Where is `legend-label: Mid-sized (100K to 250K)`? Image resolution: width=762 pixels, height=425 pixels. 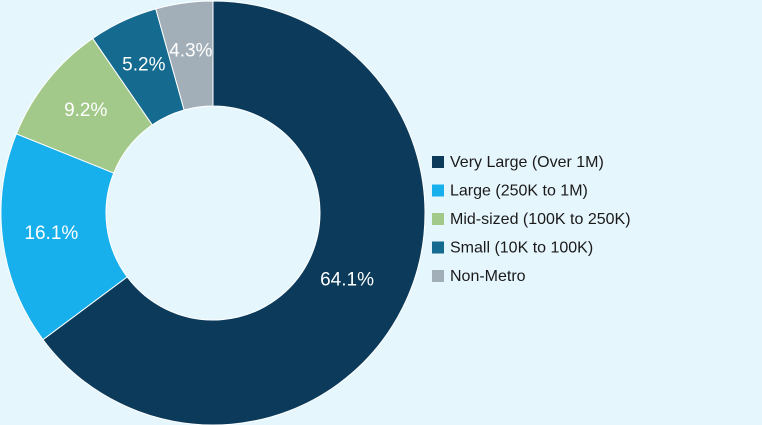
legend-label: Mid-sized (100K to 250K) is located at coordinates (540, 219).